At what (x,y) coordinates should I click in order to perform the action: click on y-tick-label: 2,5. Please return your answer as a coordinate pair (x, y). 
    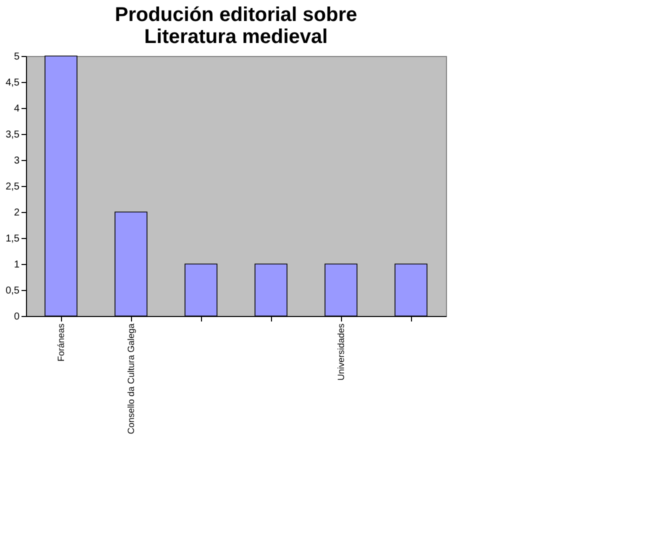
    Looking at the image, I should click on (13, 187).